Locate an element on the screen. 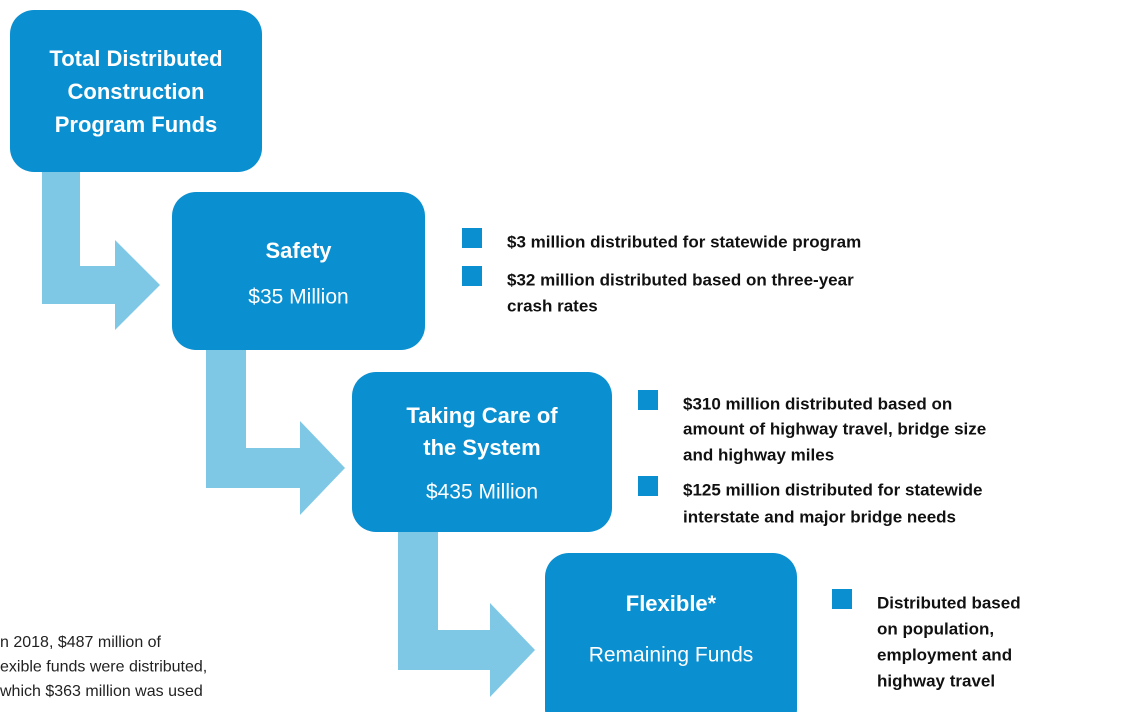 The height and width of the screenshot is (712, 1121). footnote: exible funds were distributed, is located at coordinates (103, 667).